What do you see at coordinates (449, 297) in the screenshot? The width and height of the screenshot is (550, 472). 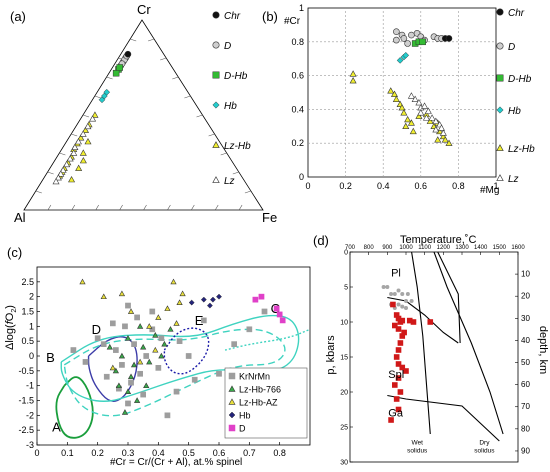 I see `panel-d-line-pl-upper` at bounding box center [449, 297].